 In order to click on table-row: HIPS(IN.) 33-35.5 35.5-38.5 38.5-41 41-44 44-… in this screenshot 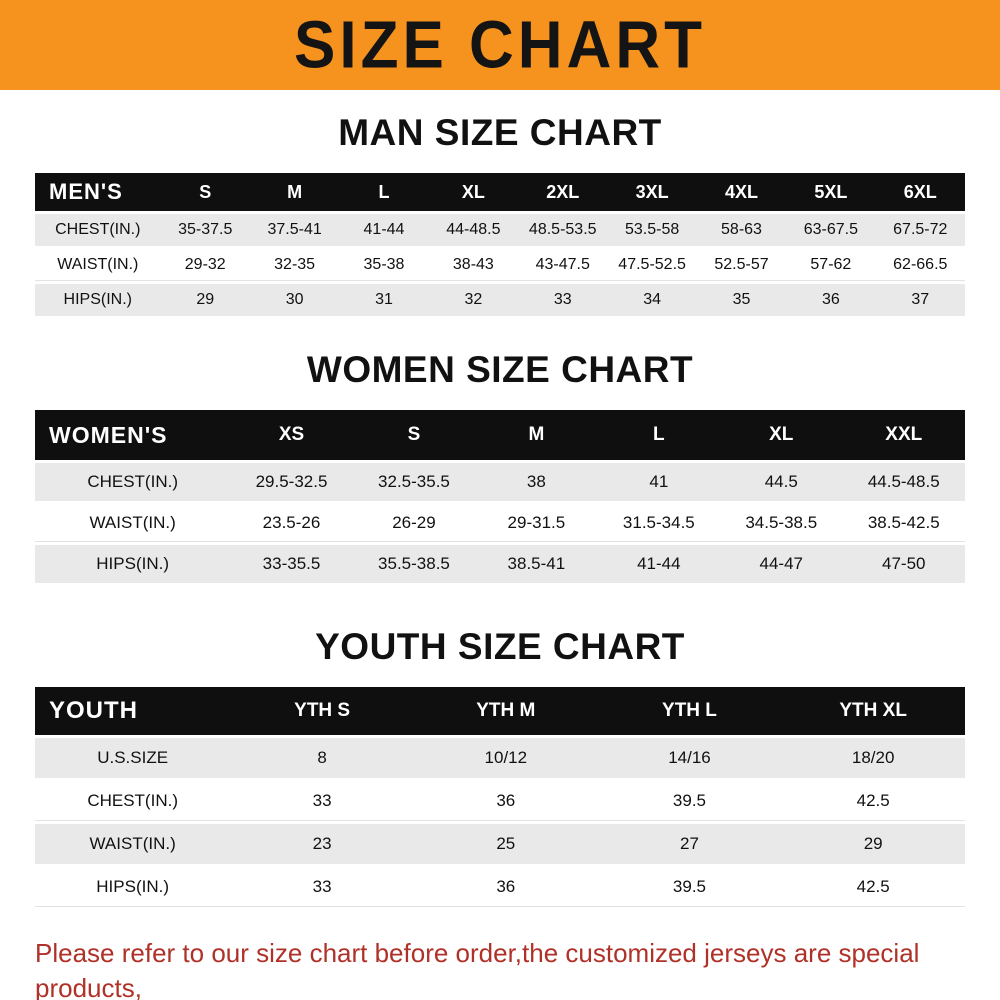, I will do `click(500, 564)`.